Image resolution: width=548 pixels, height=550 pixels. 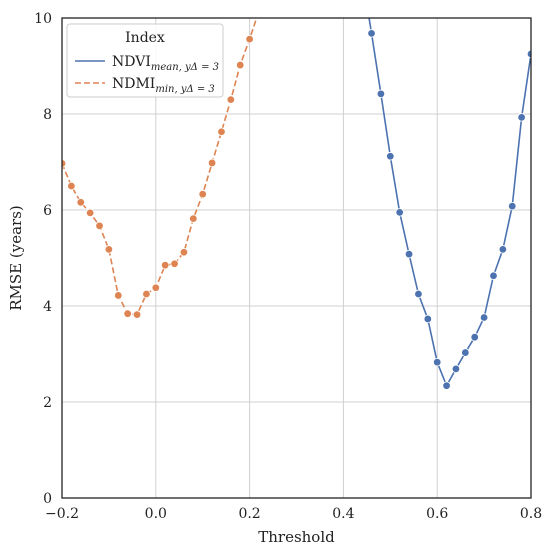 What do you see at coordinates (437, 514) in the screenshot?
I see `x-tick-label: 0.6` at bounding box center [437, 514].